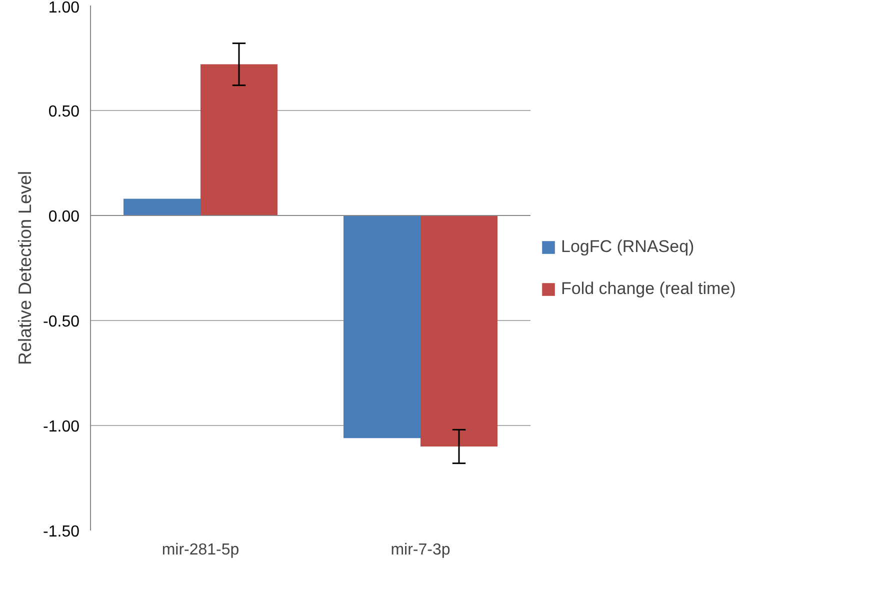 This screenshot has width=886, height=601. What do you see at coordinates (61, 322) in the screenshot?
I see `y-tick-label: -0.50` at bounding box center [61, 322].